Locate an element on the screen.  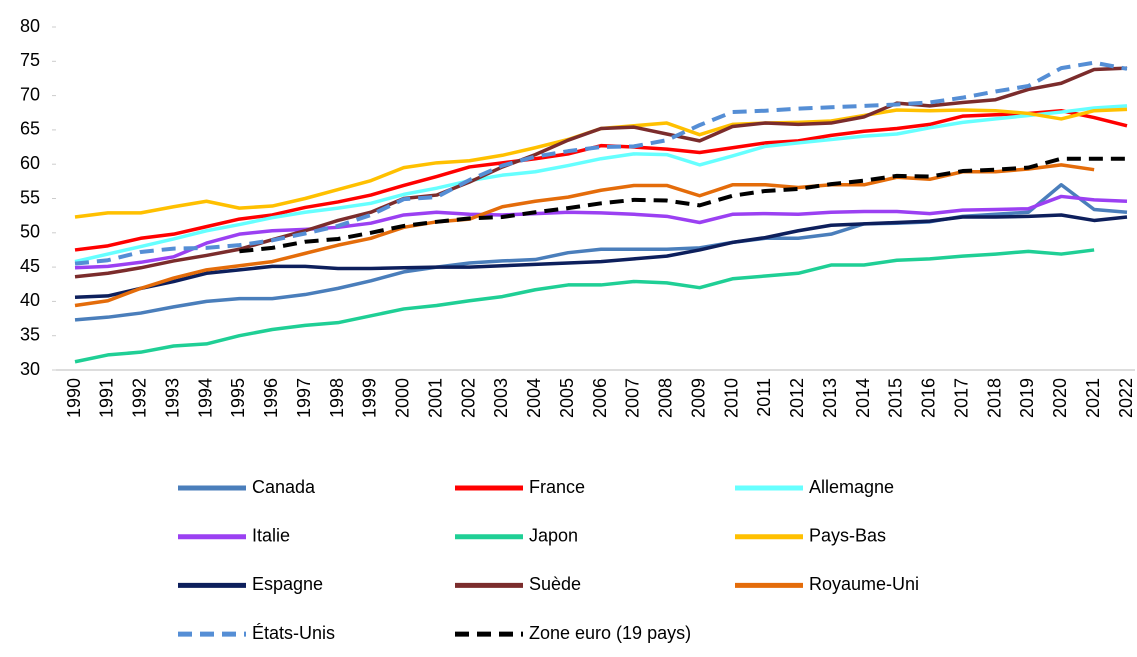
y-tick-label: 70 is located at coordinates (30, 94).